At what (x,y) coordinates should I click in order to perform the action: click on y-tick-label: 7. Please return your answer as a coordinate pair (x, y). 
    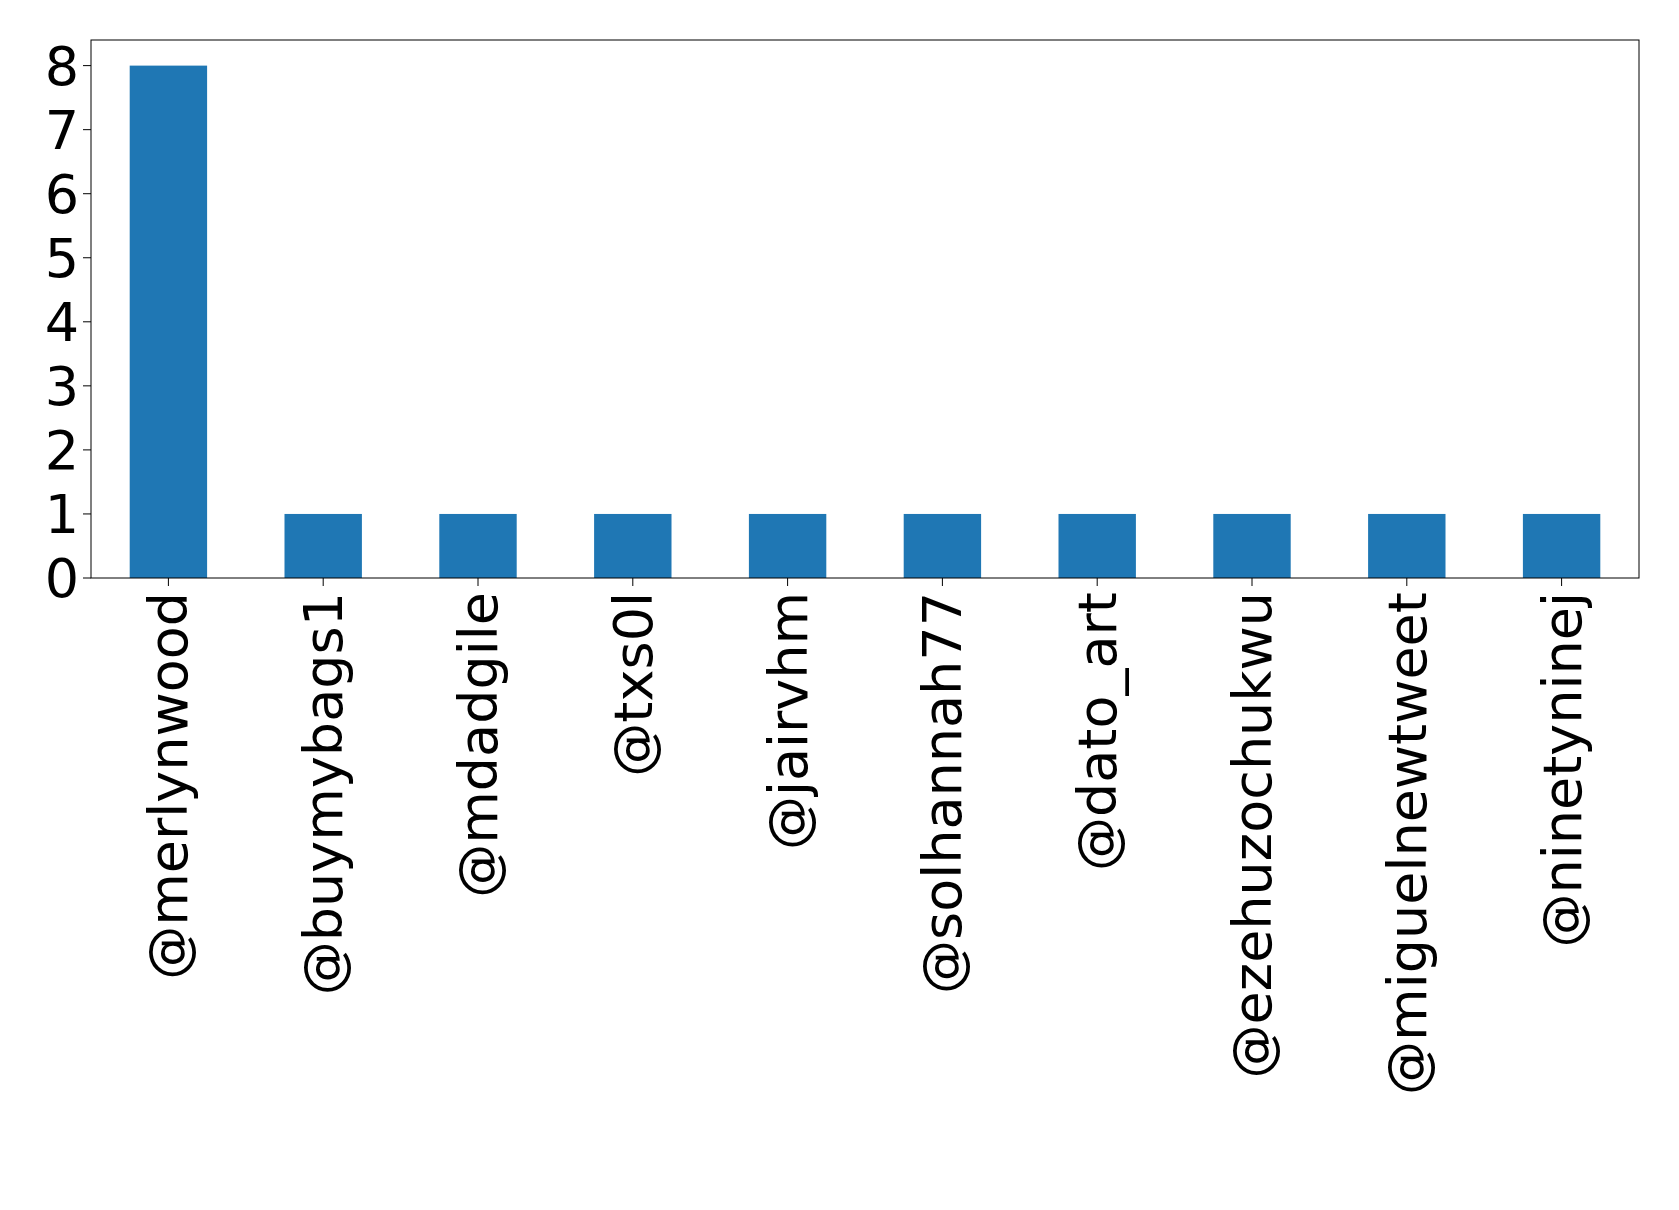
    Looking at the image, I should click on (61, 130).